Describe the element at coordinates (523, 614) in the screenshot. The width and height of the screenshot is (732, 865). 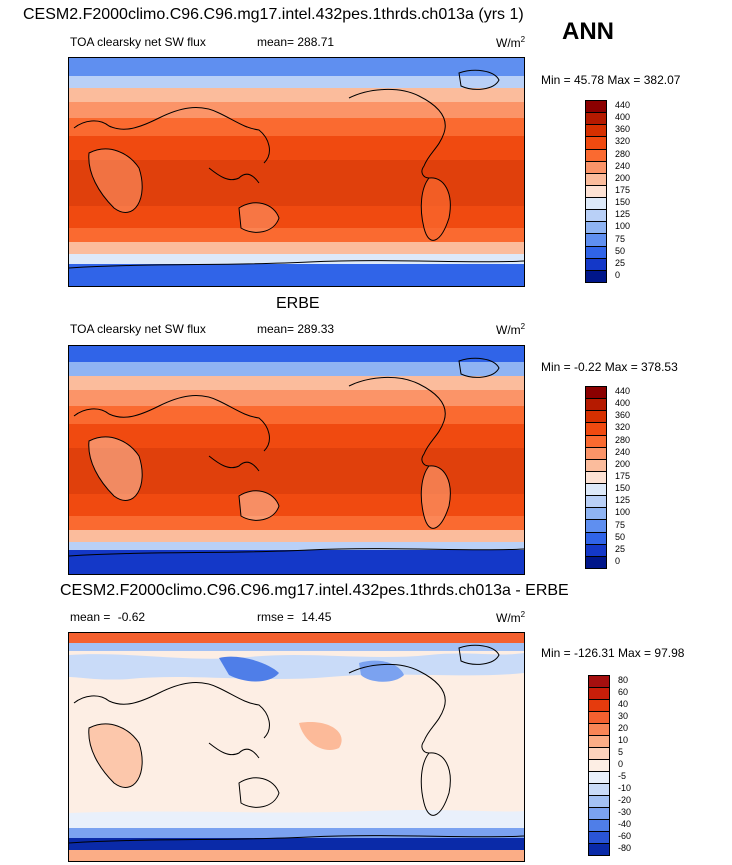
I see `panel3-units-sup: 2` at that location.